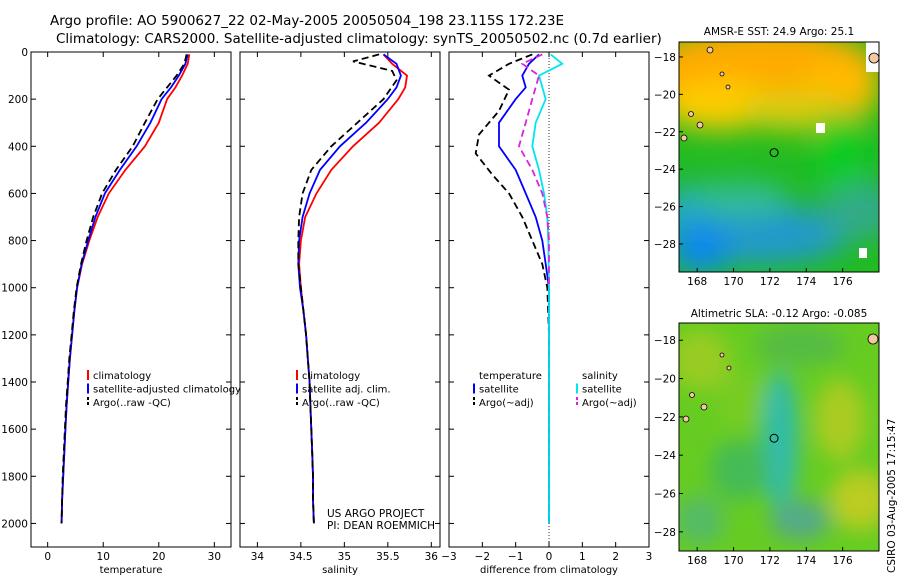 The width and height of the screenshot is (900, 580). What do you see at coordinates (665, 456) in the screenshot?
I see `sla-map-ytick-label: −24` at bounding box center [665, 456].